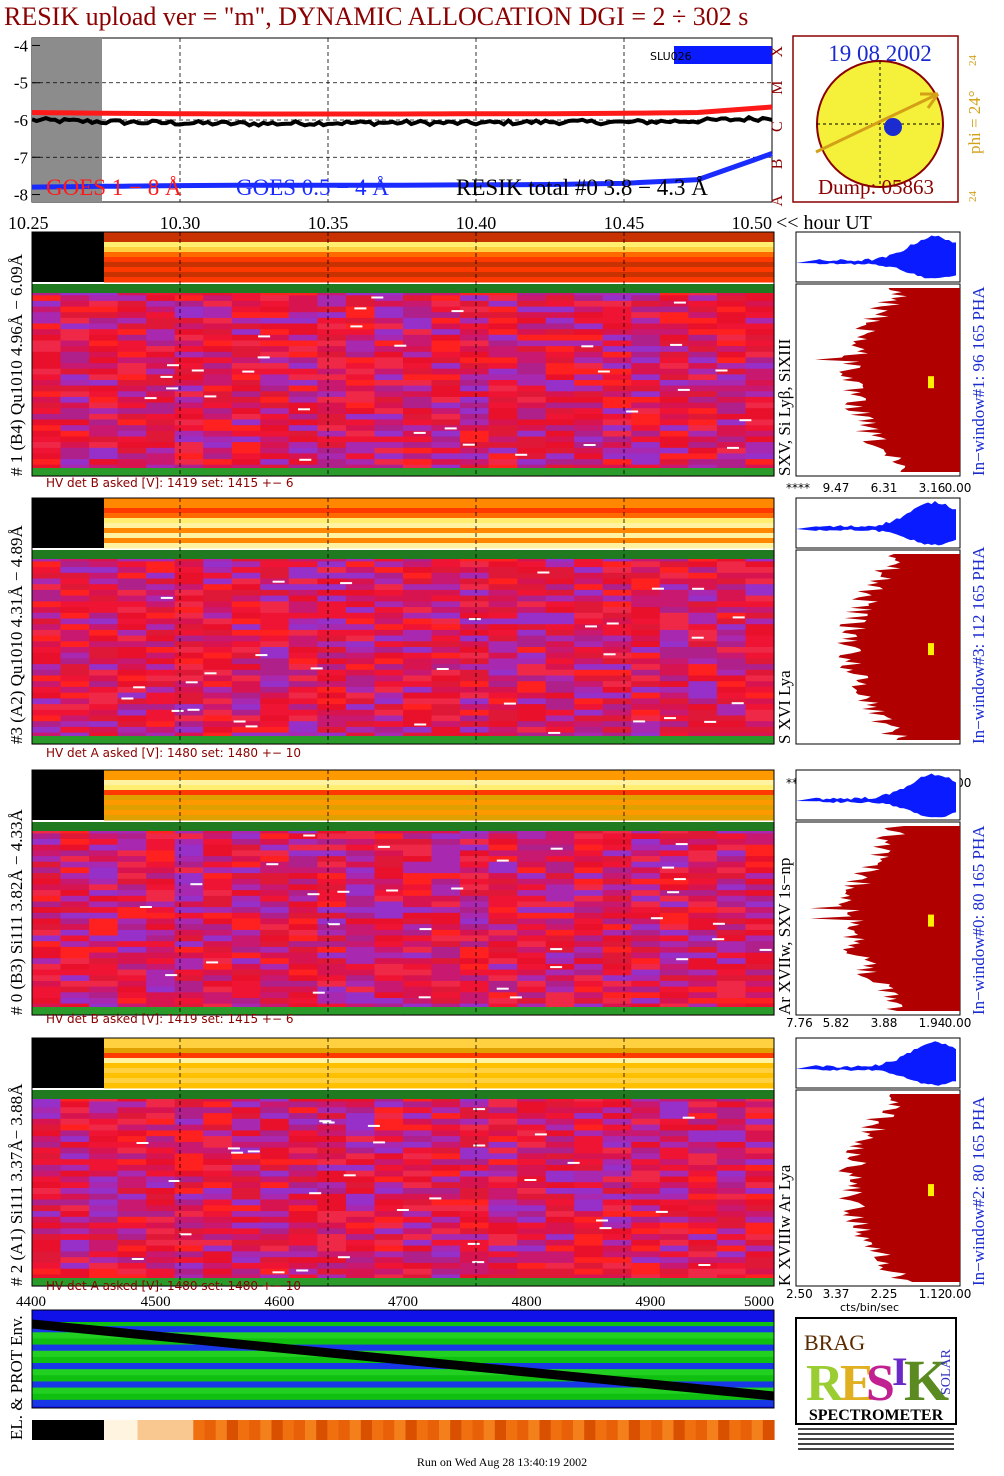 The height and width of the screenshot is (1476, 1004). I want to click on phi-arrow-head, so click(930, 100).